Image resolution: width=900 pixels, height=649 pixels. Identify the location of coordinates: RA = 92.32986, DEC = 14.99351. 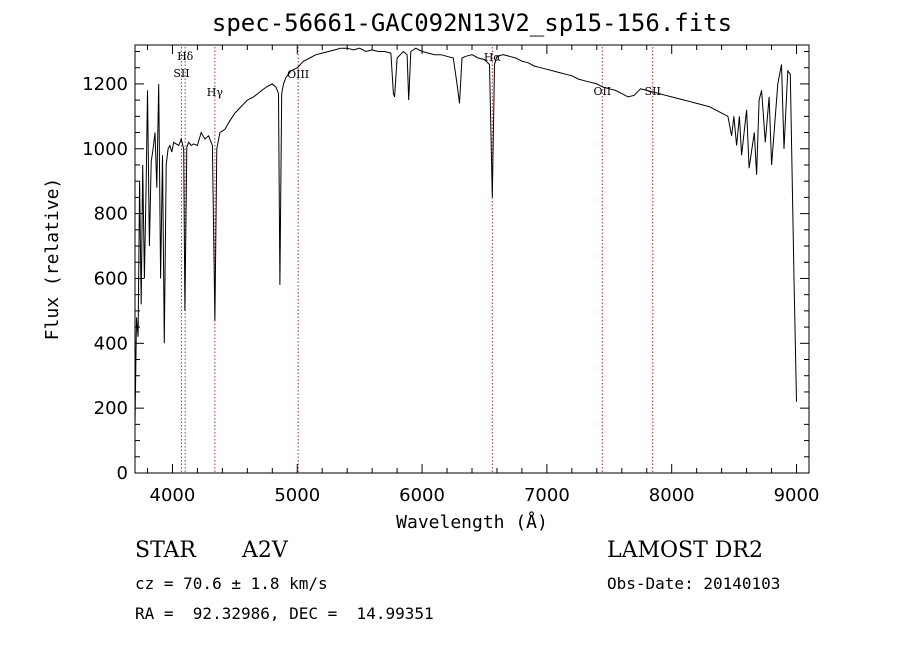
(284, 613).